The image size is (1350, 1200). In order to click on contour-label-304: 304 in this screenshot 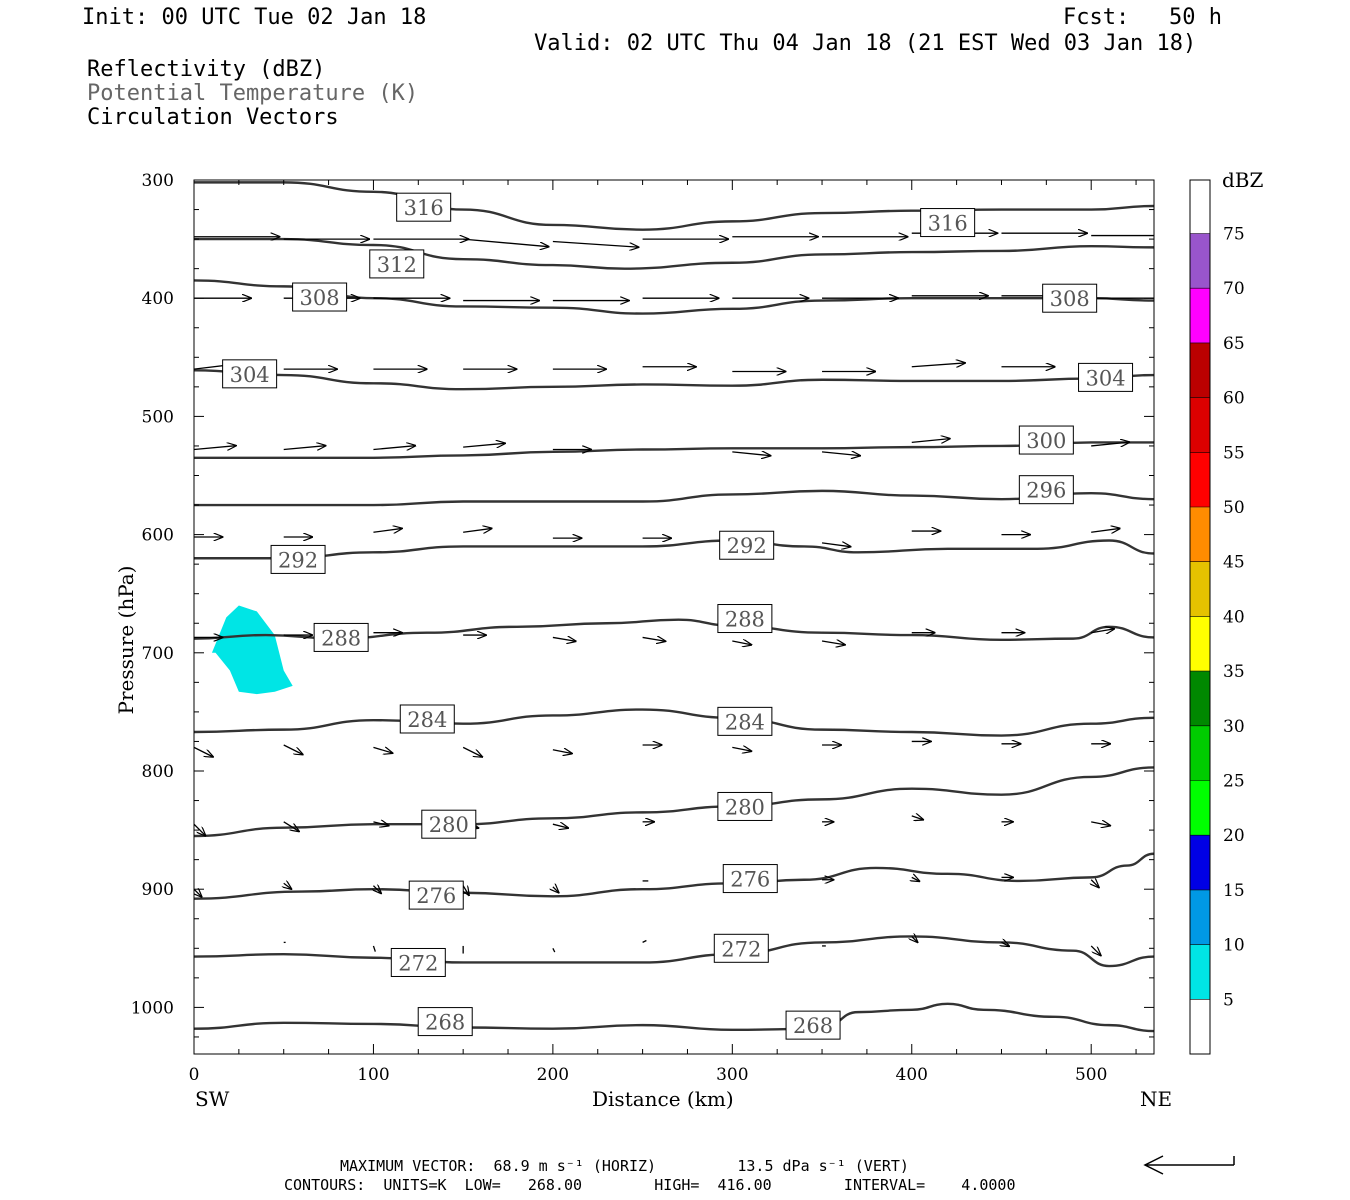, I will do `click(250, 374)`.